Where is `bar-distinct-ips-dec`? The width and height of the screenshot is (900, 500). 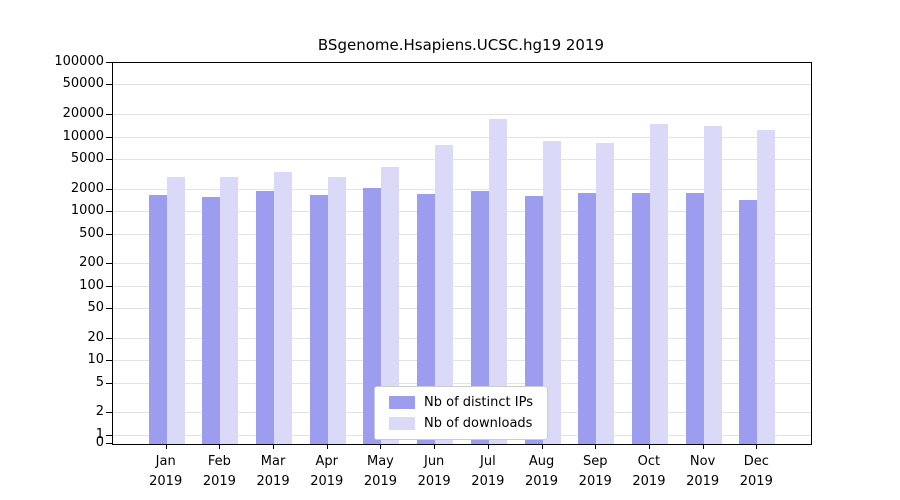
bar-distinct-ips-dec is located at coordinates (748, 322).